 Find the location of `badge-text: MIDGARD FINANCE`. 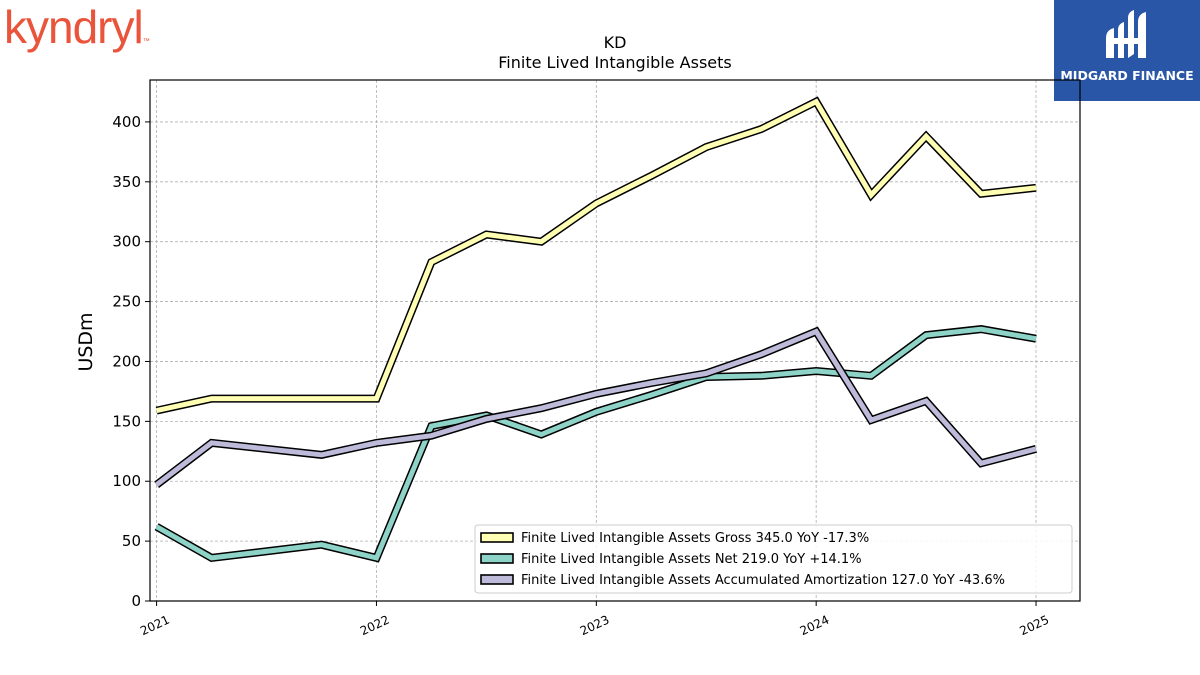

badge-text: MIDGARD FINANCE is located at coordinates (1127, 75).